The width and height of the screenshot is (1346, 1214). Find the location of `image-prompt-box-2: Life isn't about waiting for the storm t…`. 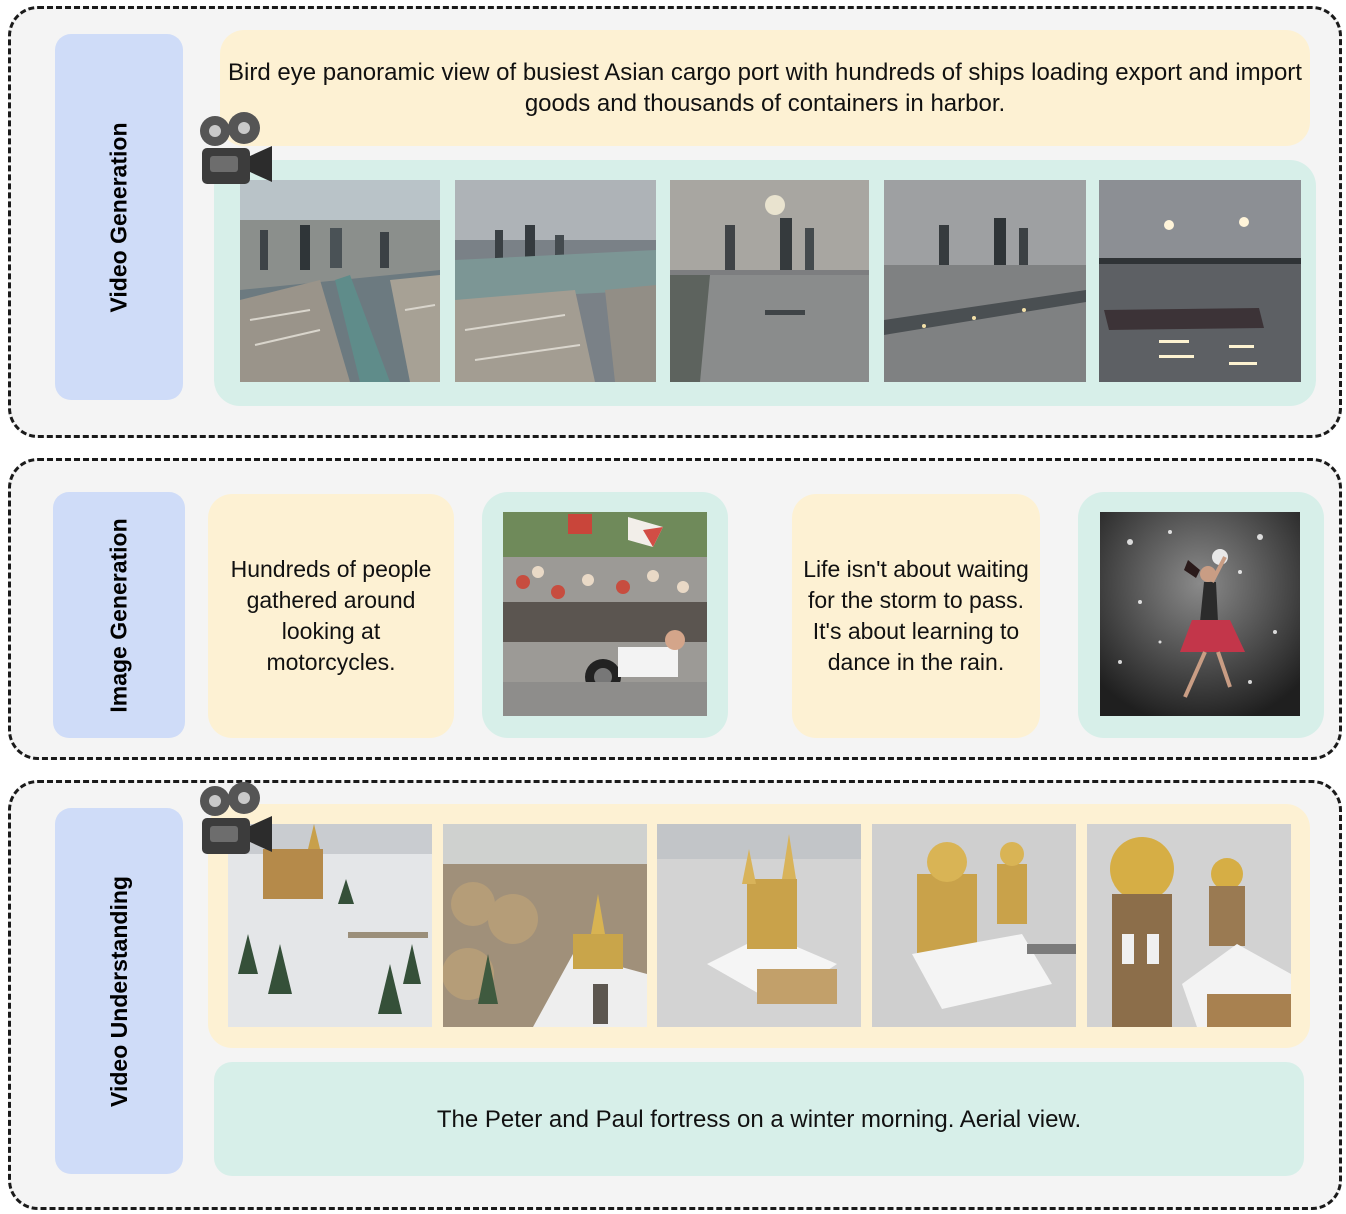

image-prompt-box-2: Life isn't about waiting for the storm t… is located at coordinates (916, 616).